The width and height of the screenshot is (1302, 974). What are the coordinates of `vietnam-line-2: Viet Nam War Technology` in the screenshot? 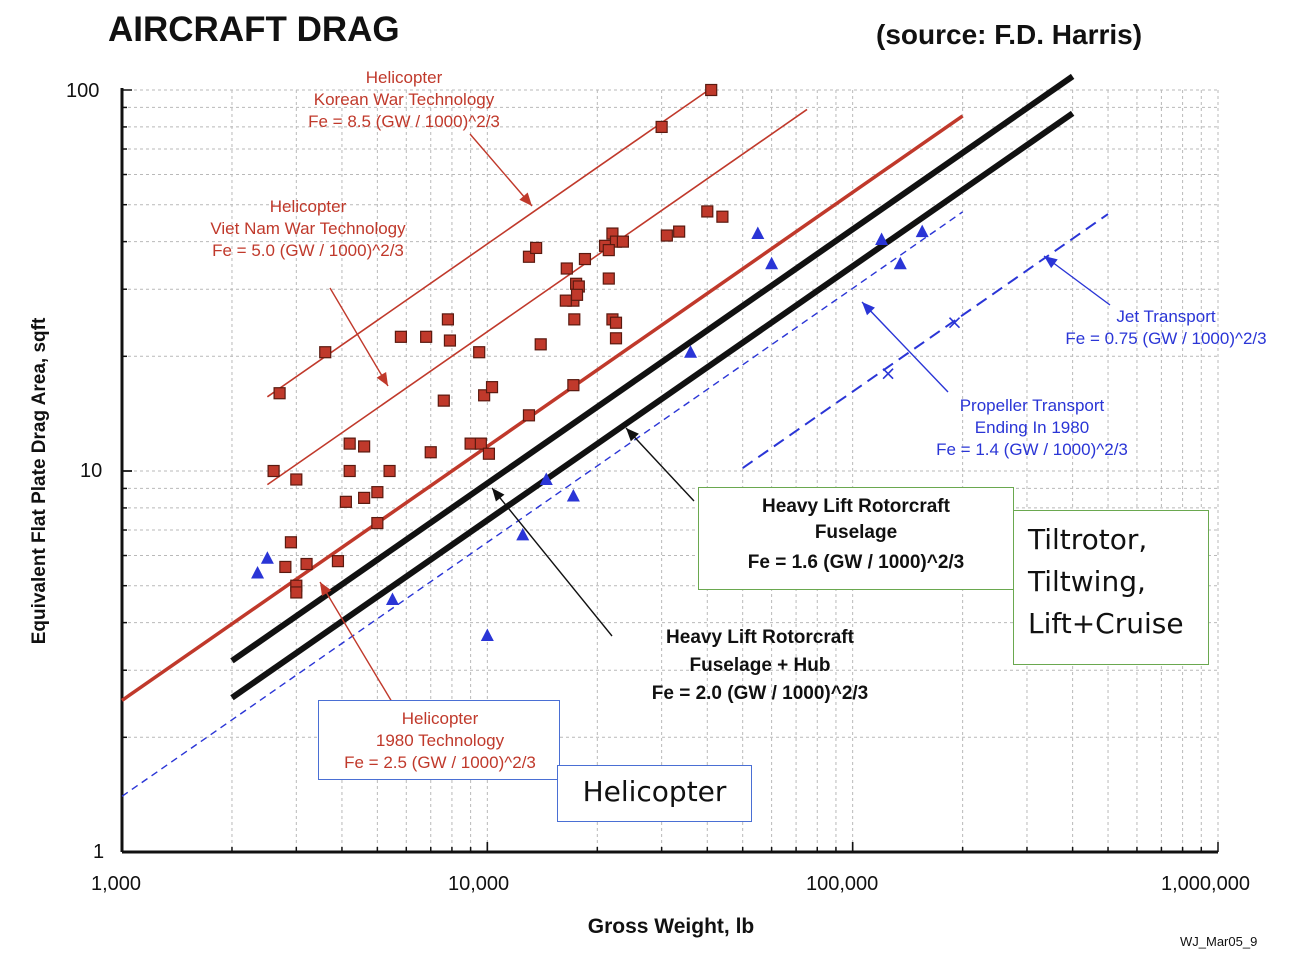 It's located at (308, 228).